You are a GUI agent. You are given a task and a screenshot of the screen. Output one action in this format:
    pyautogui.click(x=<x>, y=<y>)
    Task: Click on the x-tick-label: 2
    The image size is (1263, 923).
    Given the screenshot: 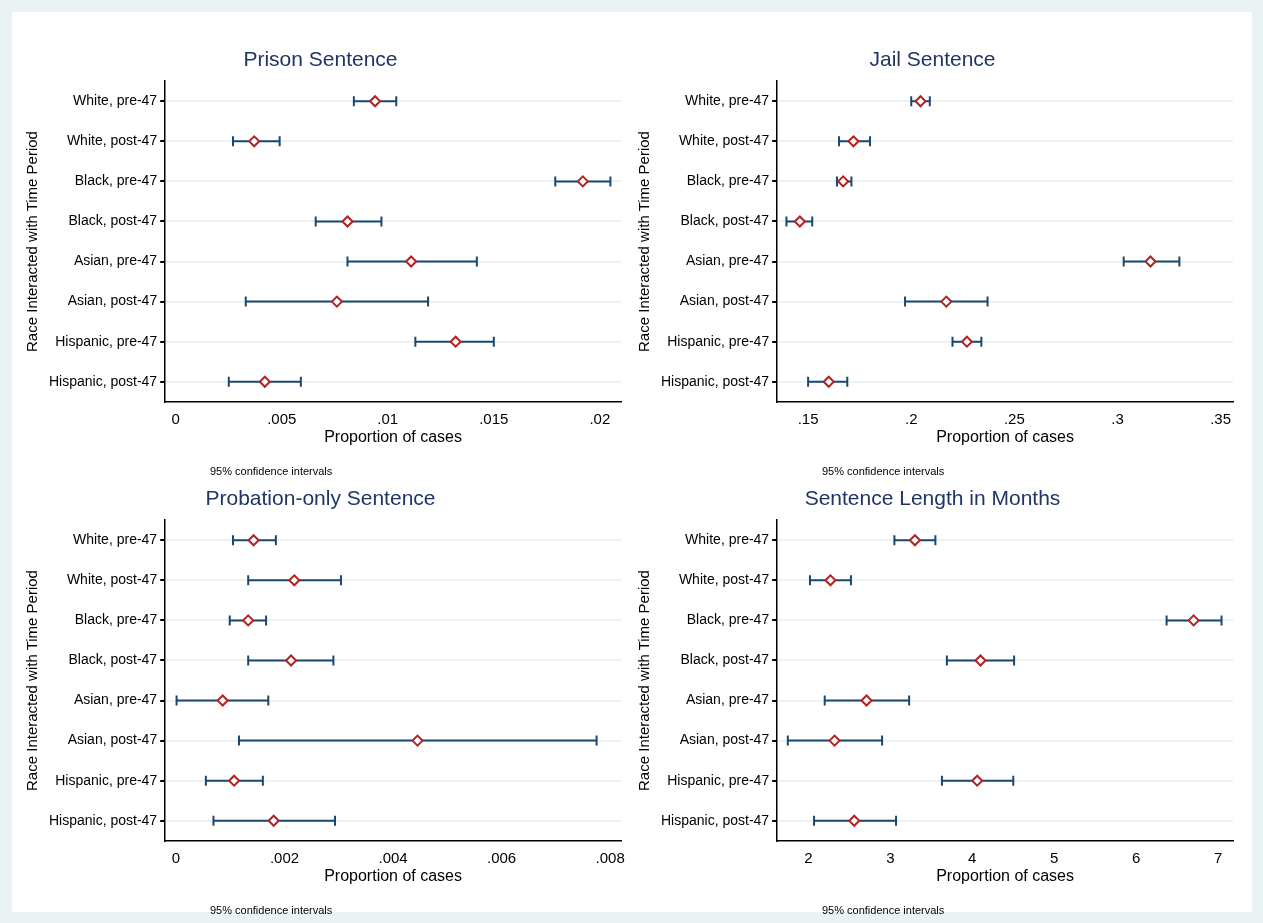 What is the action you would take?
    pyautogui.click(x=808, y=857)
    